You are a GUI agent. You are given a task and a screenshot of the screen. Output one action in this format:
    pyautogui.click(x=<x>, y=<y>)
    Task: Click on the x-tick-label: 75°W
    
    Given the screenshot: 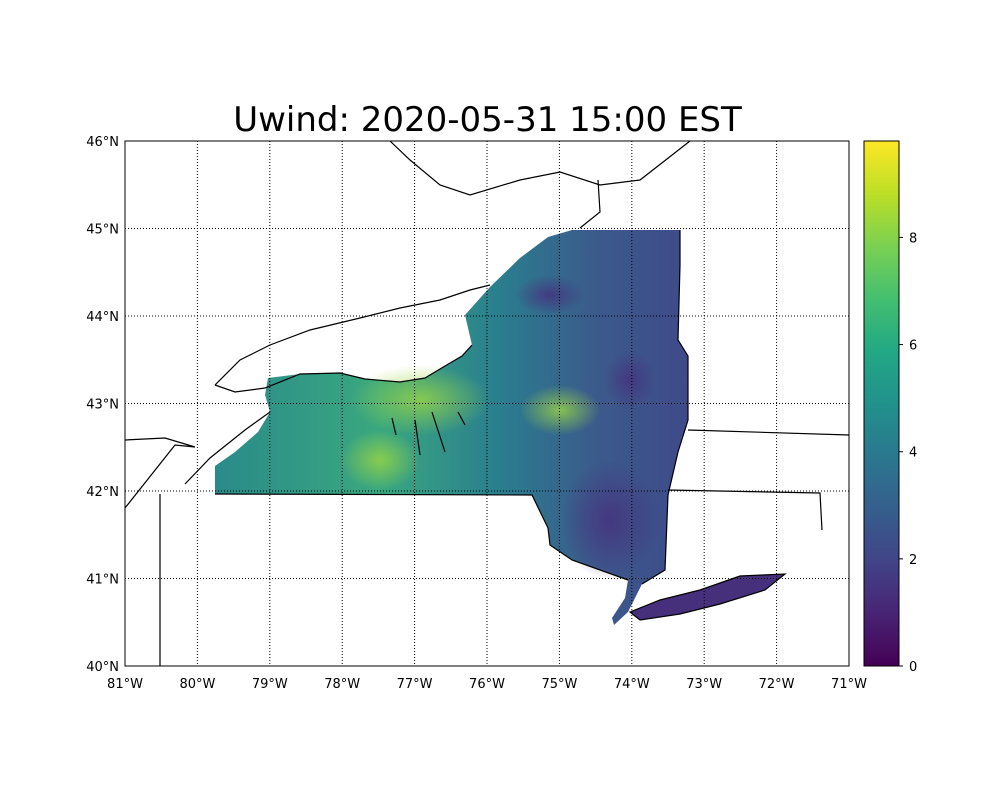 What is the action you would take?
    pyautogui.click(x=559, y=684)
    